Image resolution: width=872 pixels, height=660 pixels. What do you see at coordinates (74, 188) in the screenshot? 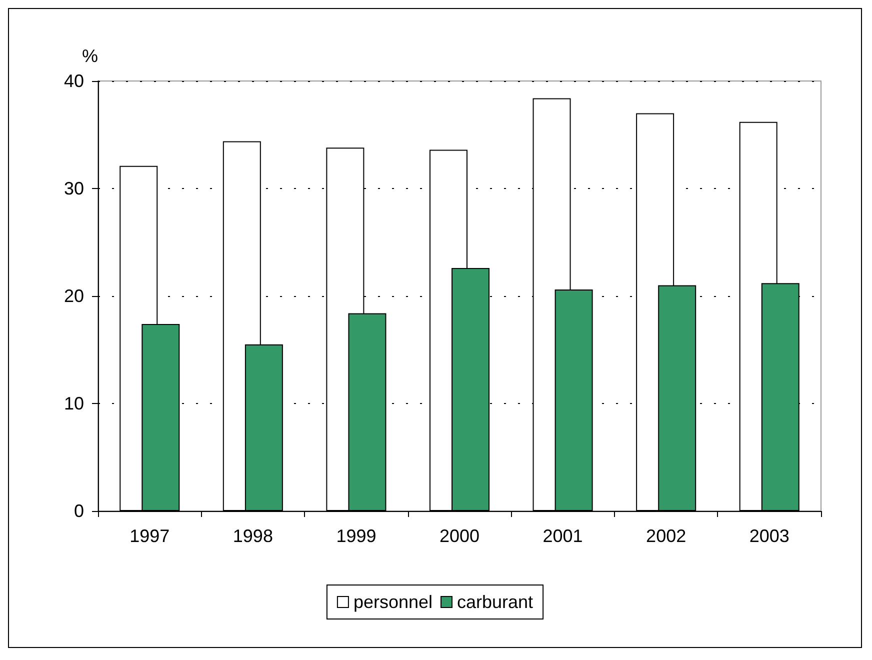
I see `y-tick-label: 30` at bounding box center [74, 188].